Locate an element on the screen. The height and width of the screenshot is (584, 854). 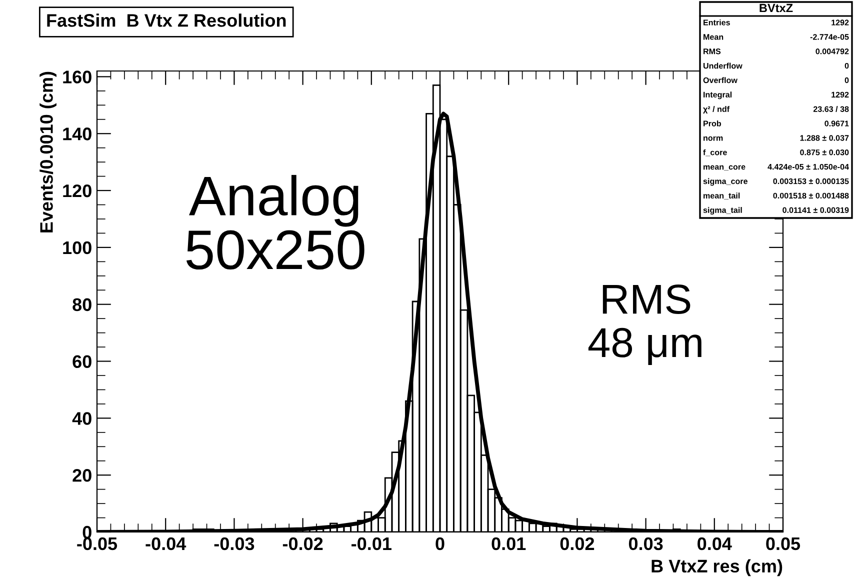
y-tick-label: 20 is located at coordinates (82, 475).